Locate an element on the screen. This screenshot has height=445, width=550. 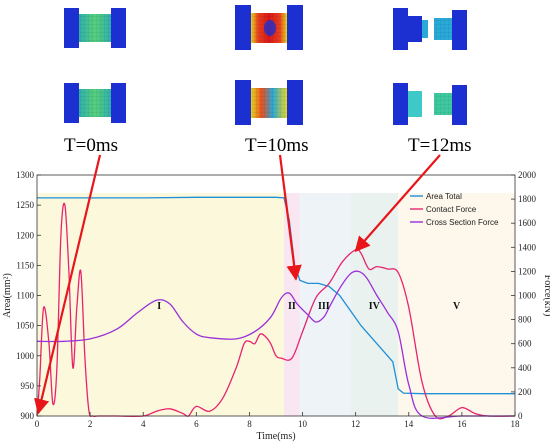
time-label-t10: T=10ms is located at coordinates (277, 145).